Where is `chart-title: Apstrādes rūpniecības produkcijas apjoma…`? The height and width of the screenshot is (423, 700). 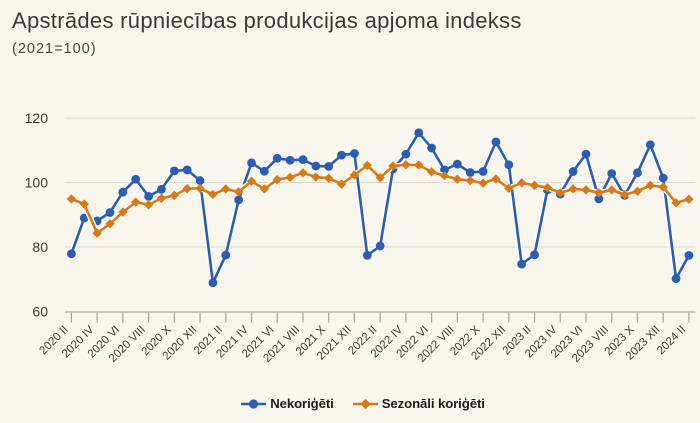 chart-title: Apstrādes rūpniecības produkcijas apjoma… is located at coordinates (267, 20).